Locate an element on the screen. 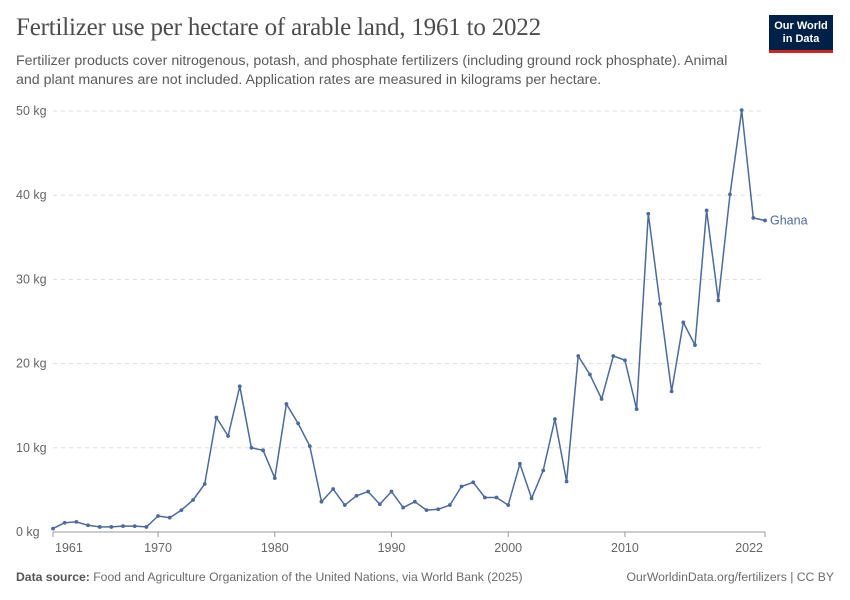 This screenshot has width=850, height=600. source-label: Data source: is located at coordinates (53, 577).